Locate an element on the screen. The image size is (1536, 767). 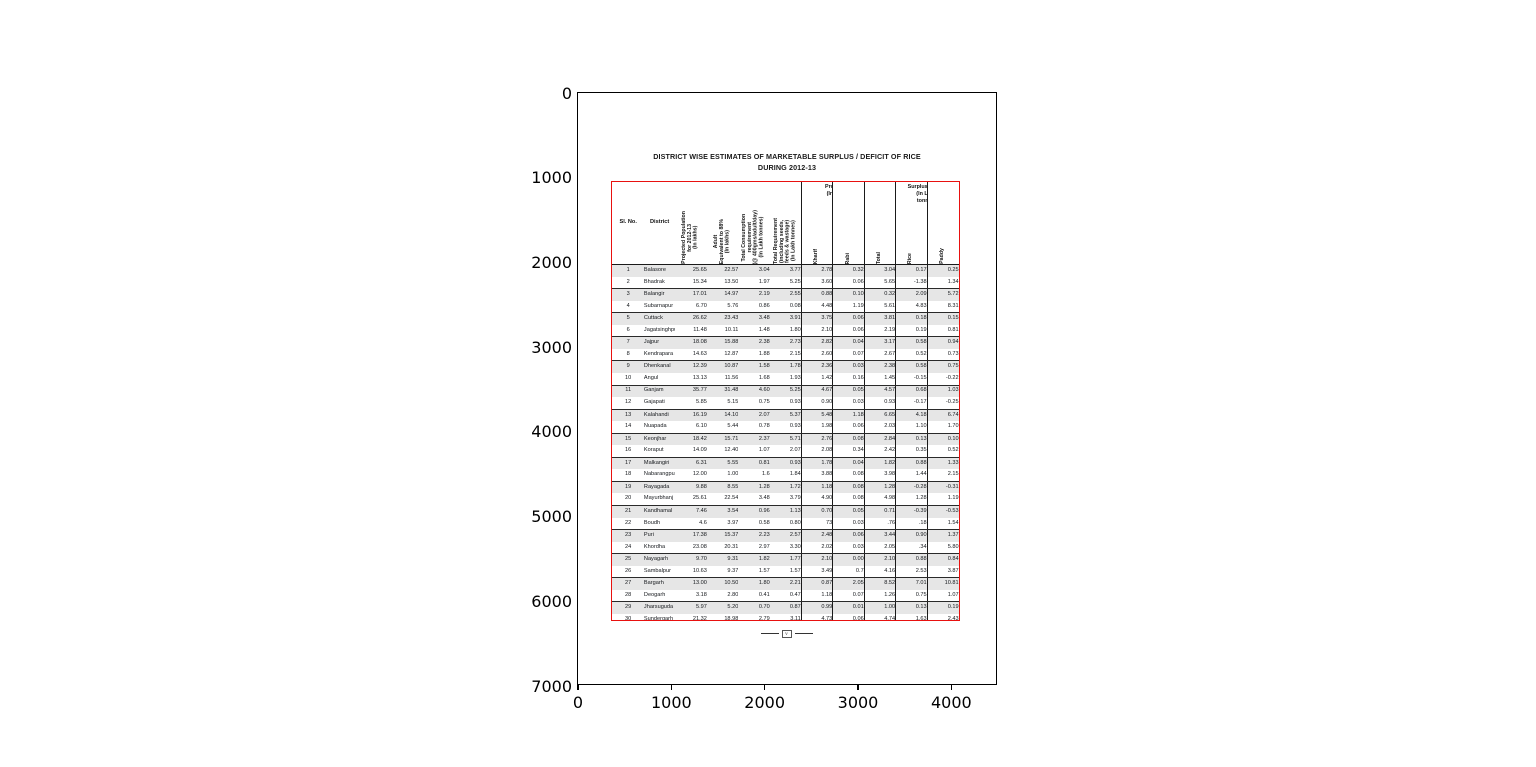
cell-adult: 11.56 is located at coordinates (722, 379).